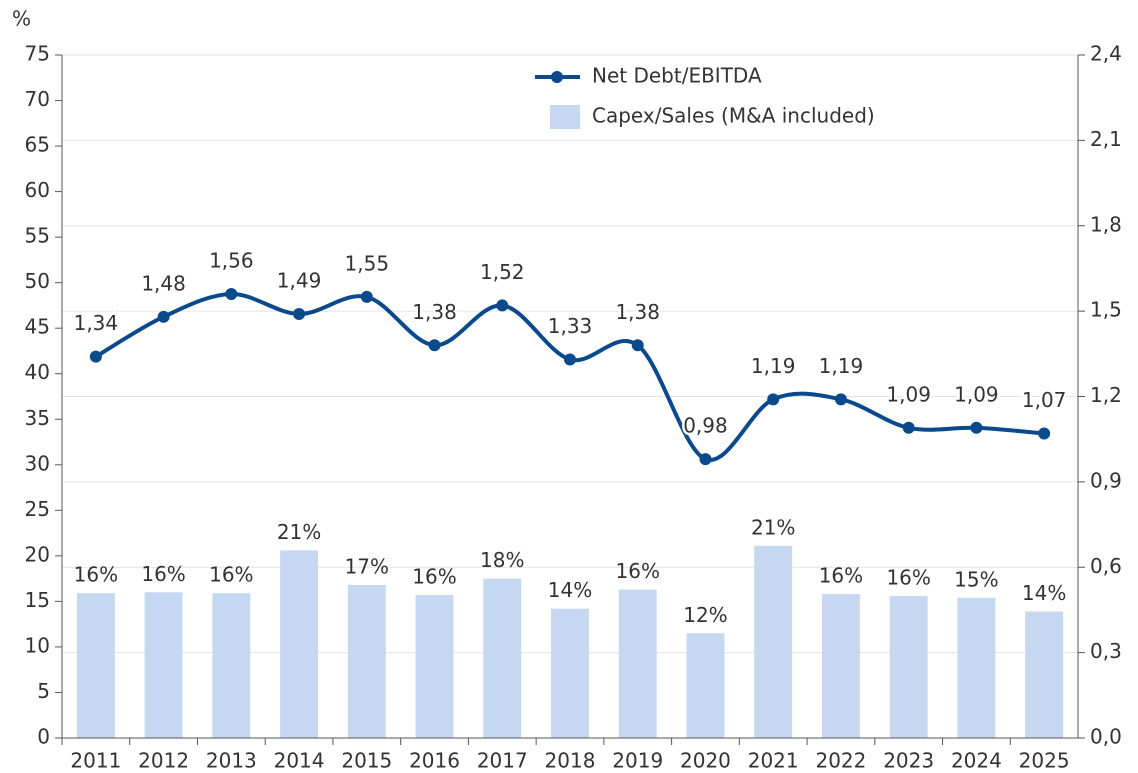  What do you see at coordinates (502, 560) in the screenshot?
I see `bar-value-label: 18%` at bounding box center [502, 560].